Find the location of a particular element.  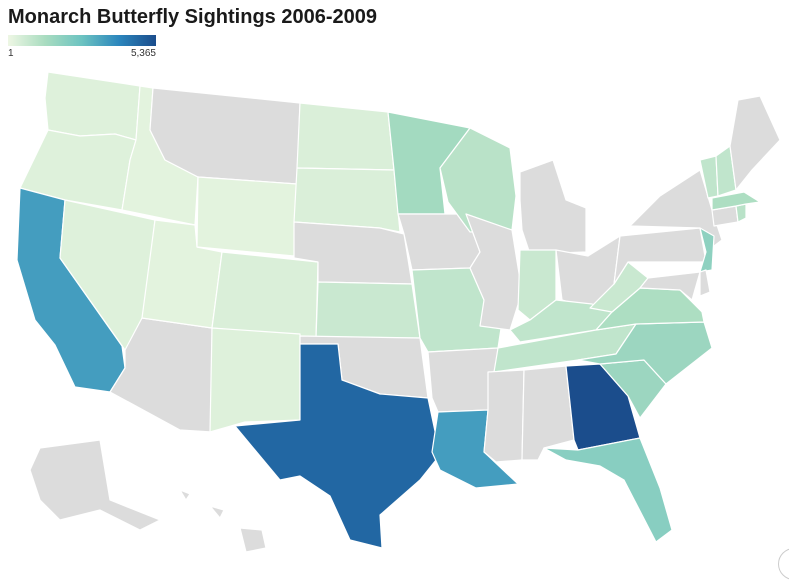

state-texas is located at coordinates (337, 446).